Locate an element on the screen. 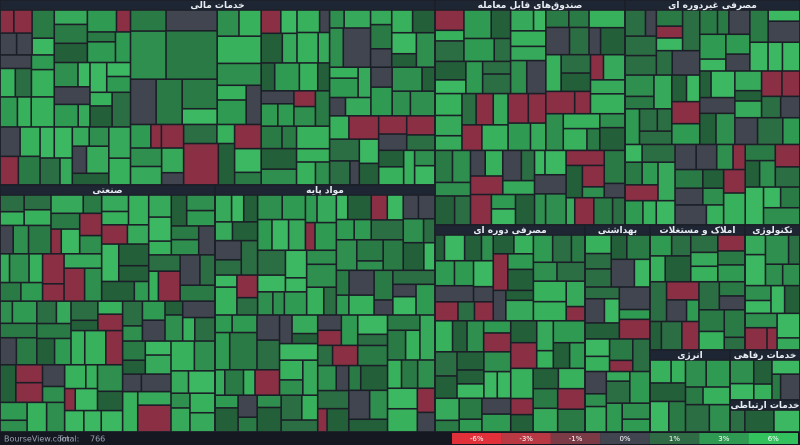  sector-label: تکنولوژی is located at coordinates (772, 231).